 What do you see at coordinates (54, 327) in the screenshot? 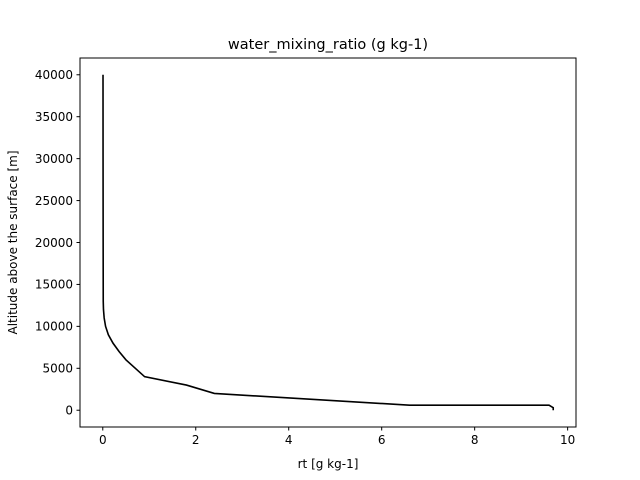
I see `y-tick-label: 10000` at bounding box center [54, 327].